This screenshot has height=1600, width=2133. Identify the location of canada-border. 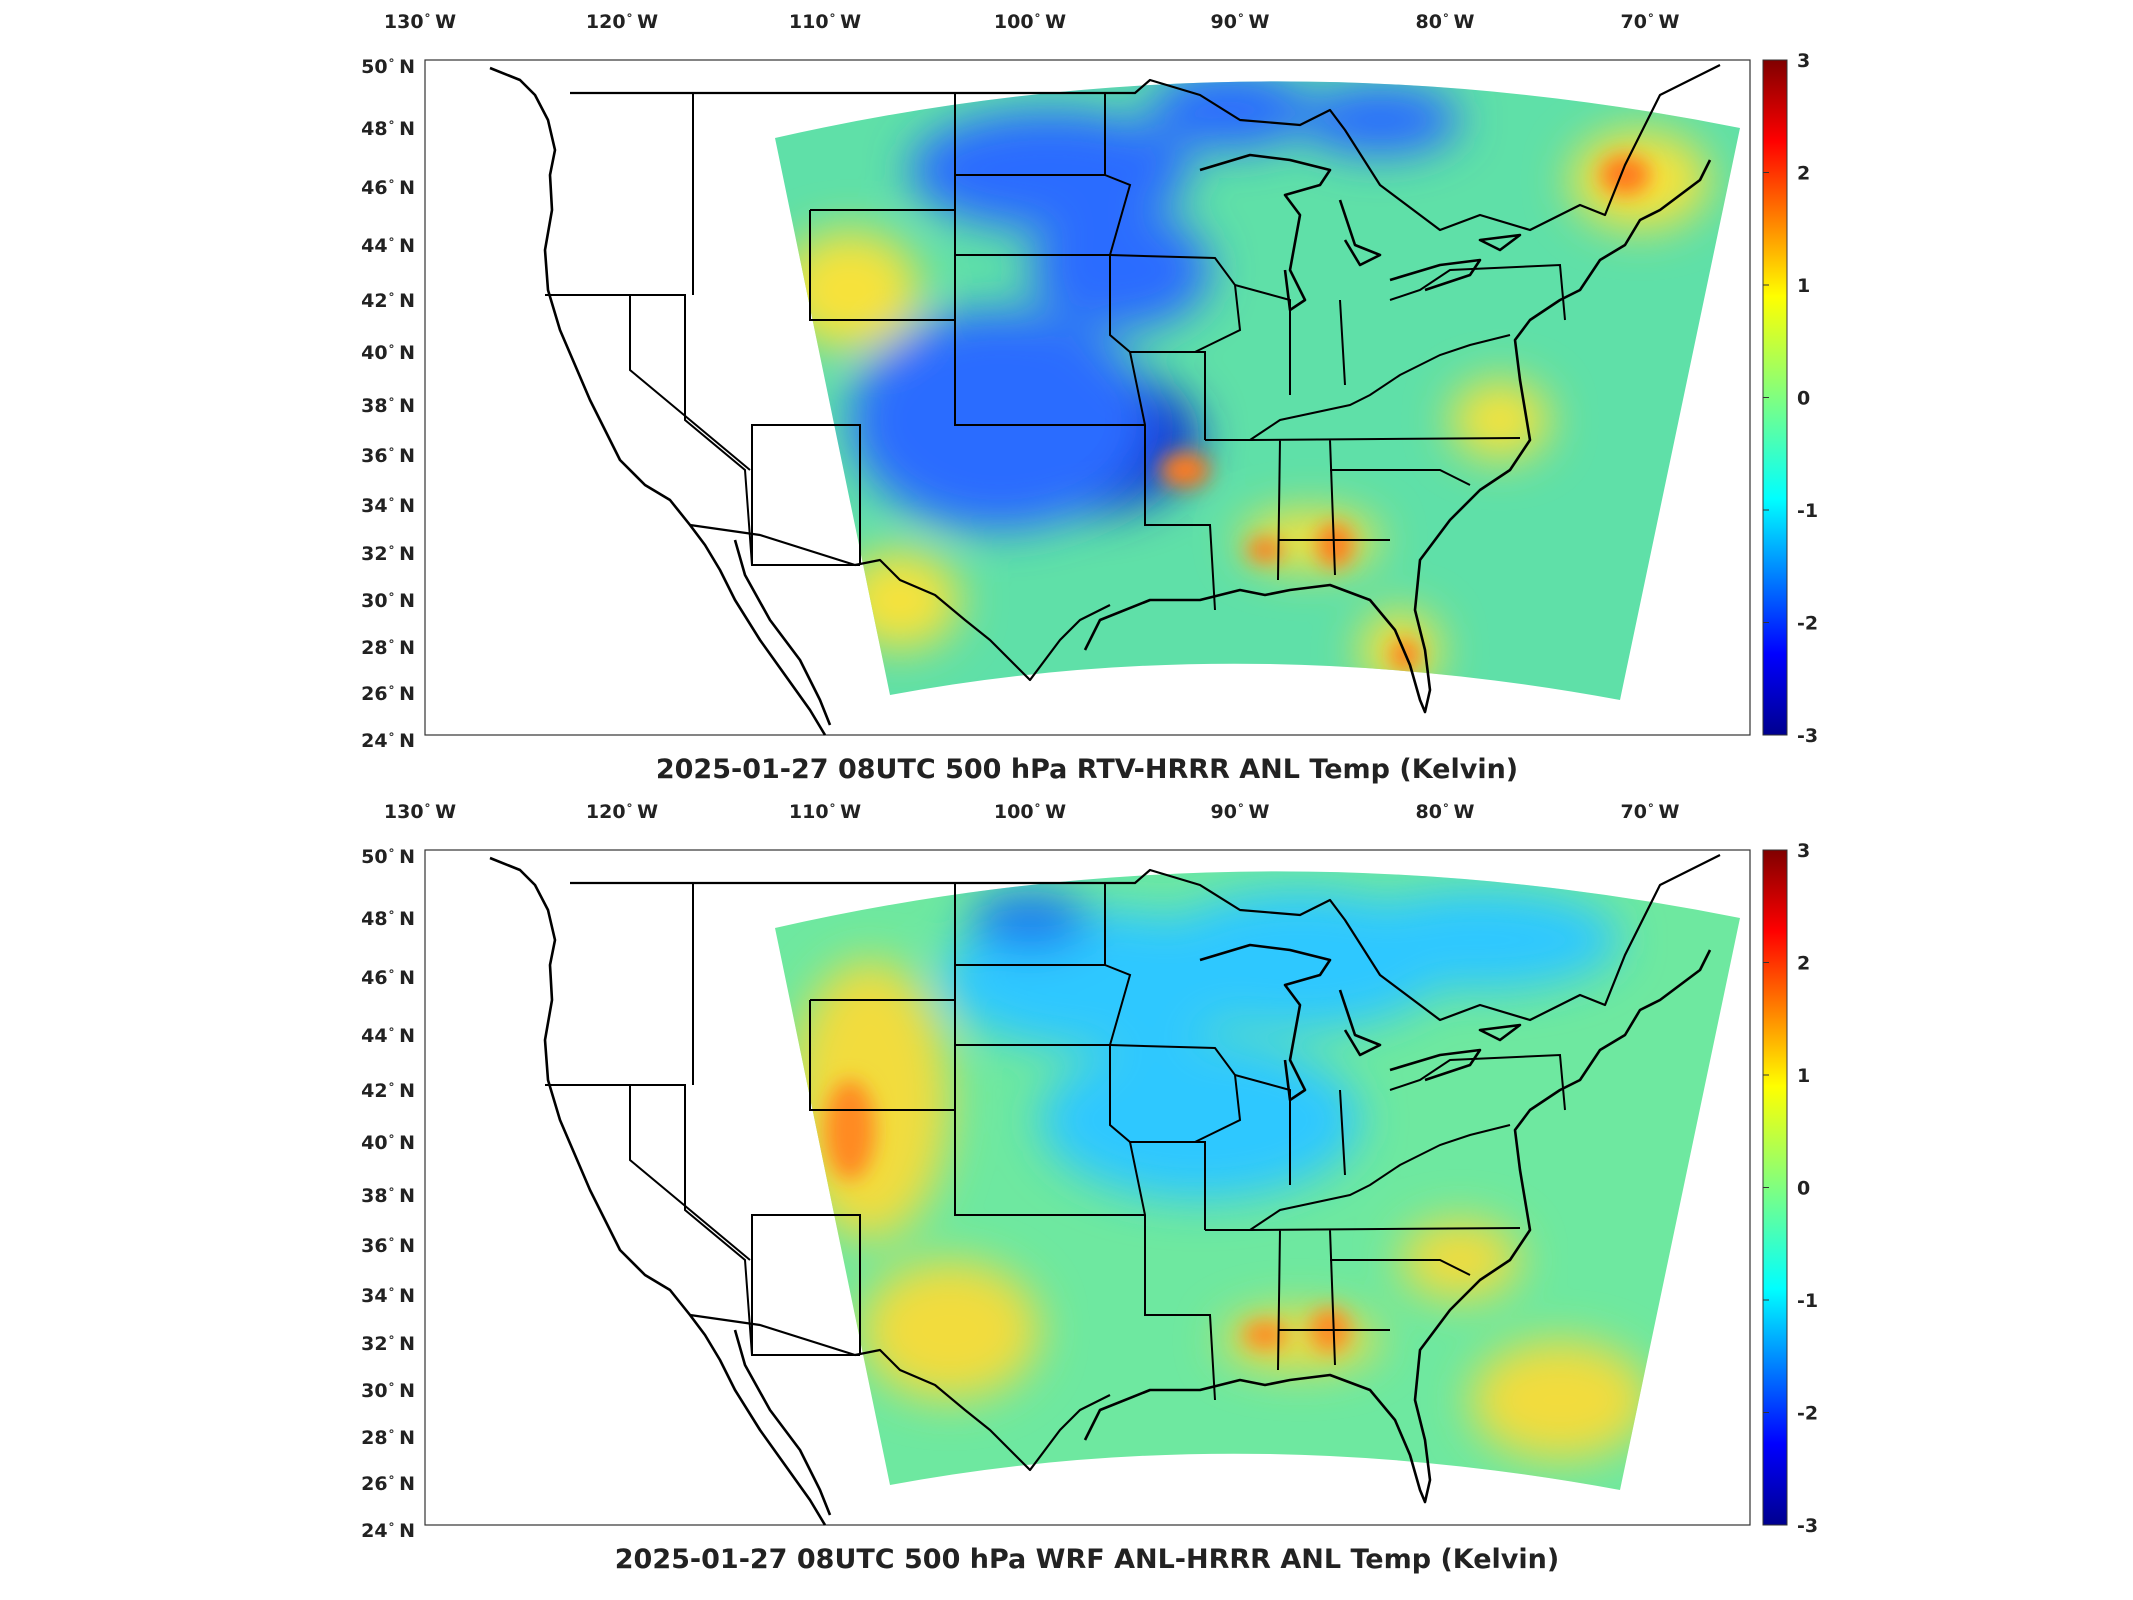
(1145, 148).